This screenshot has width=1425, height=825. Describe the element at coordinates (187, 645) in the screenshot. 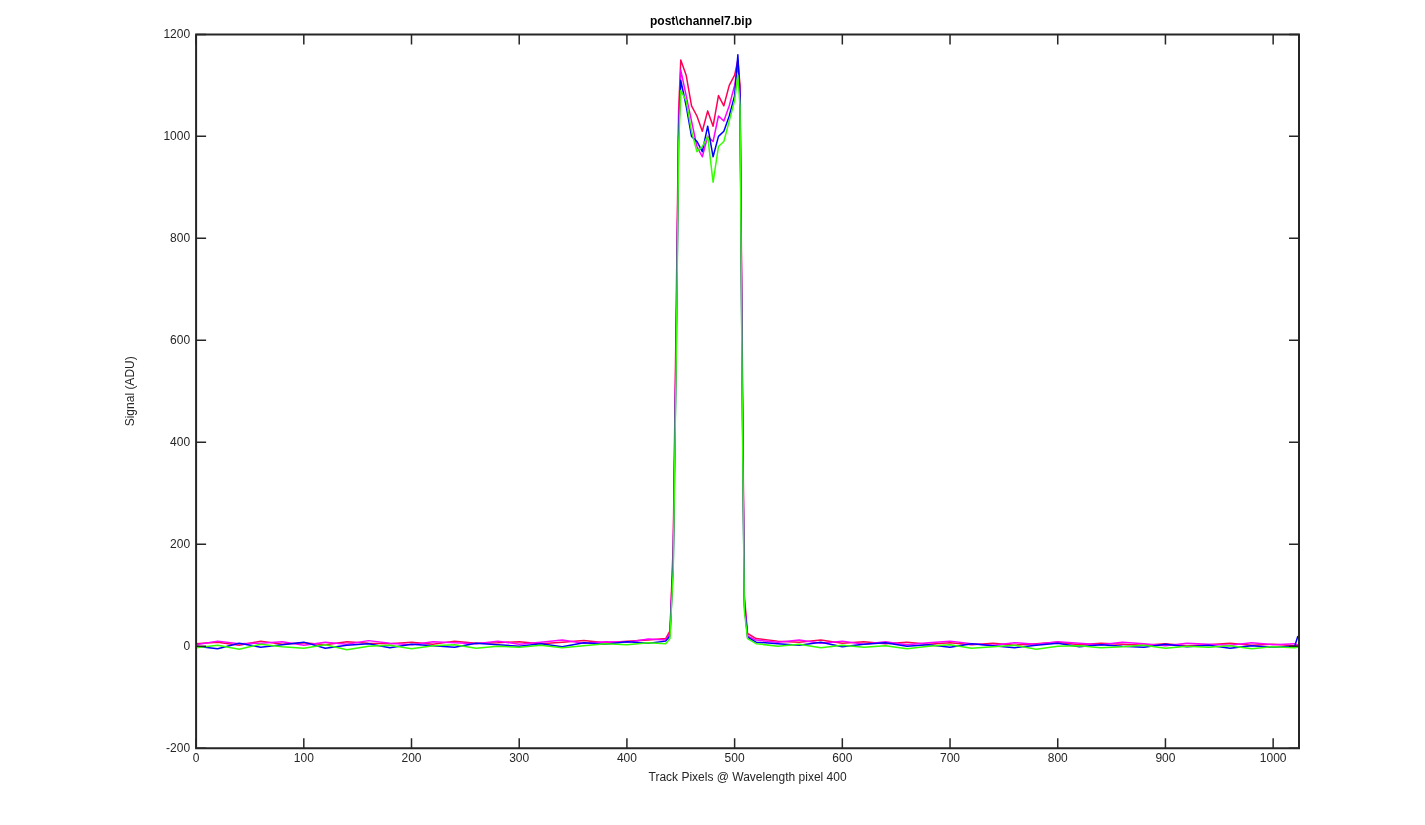

I see `y-tick-label: 0` at that location.